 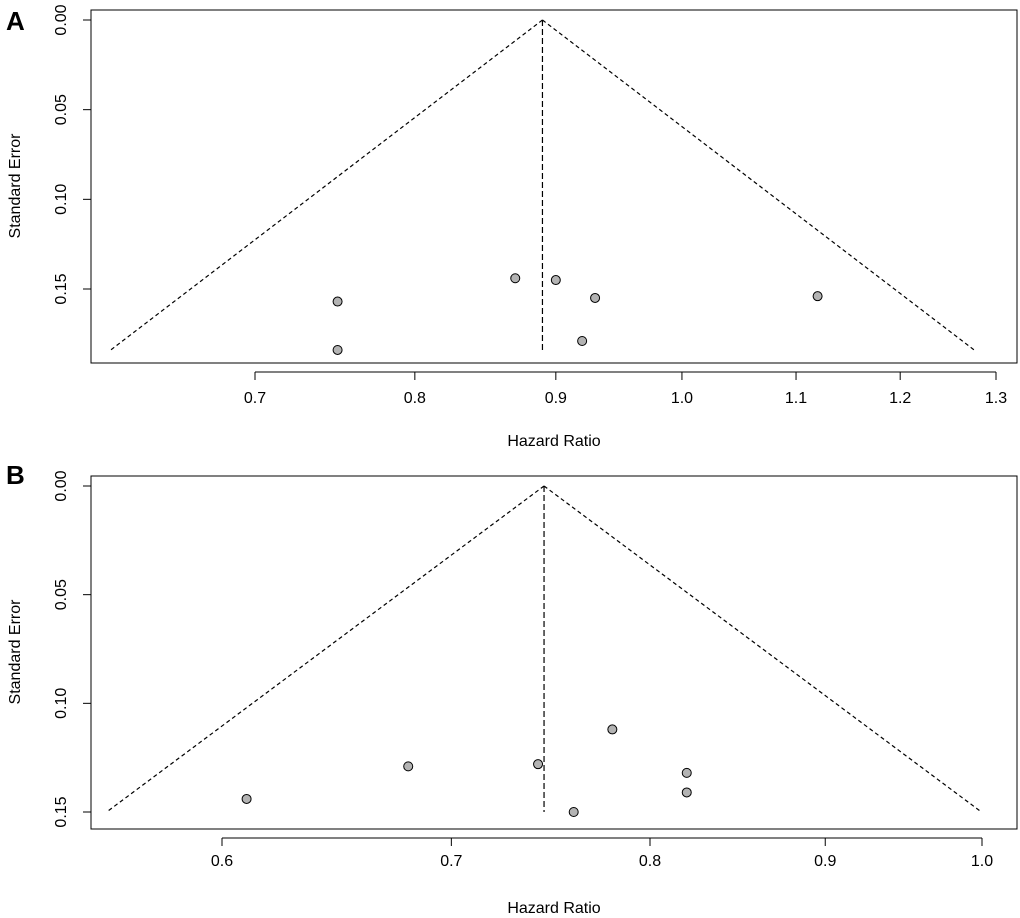 I want to click on x-axis: 0.6 0.7 0.8 0.9 1.0, so click(x=602, y=853).